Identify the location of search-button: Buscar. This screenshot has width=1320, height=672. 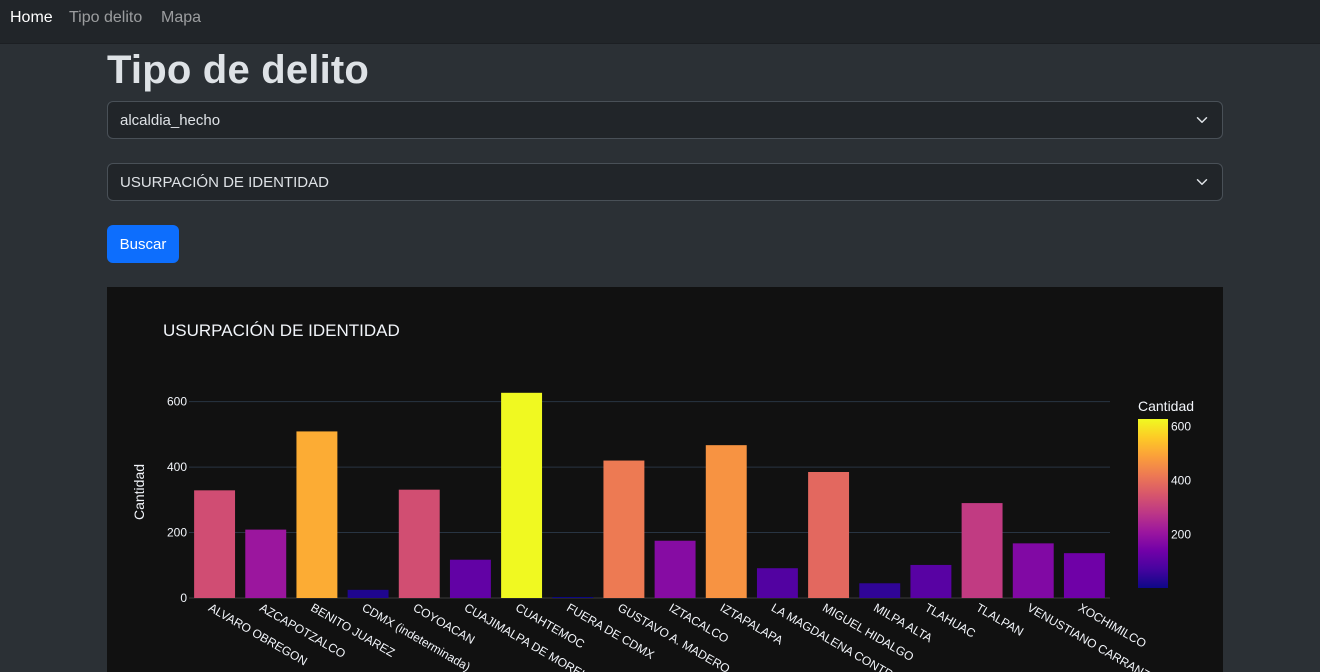
(143, 244).